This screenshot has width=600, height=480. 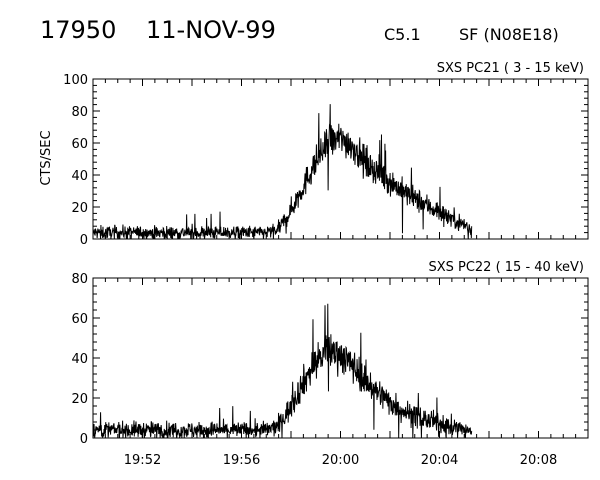 What do you see at coordinates (142, 460) in the screenshot?
I see `x-tick-label: 19:52` at bounding box center [142, 460].